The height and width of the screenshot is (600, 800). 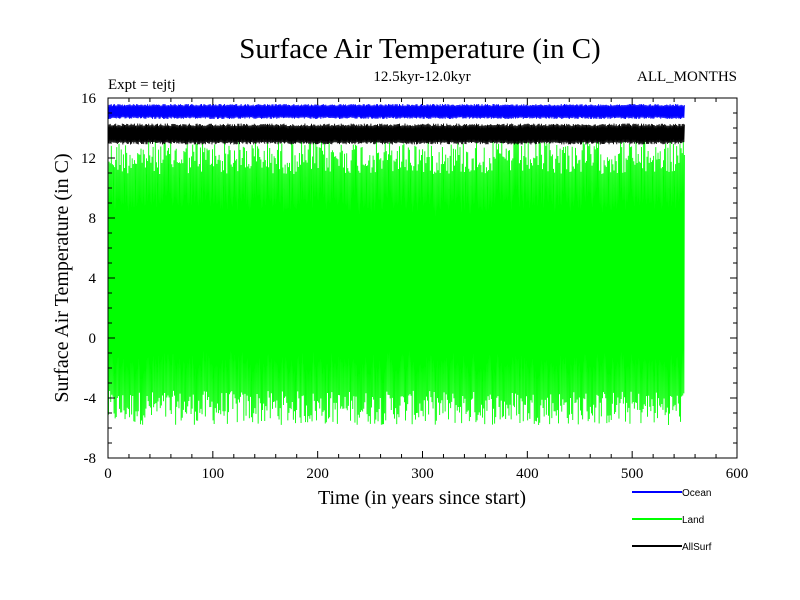 I want to click on x-tick-label: 500, so click(x=632, y=474).